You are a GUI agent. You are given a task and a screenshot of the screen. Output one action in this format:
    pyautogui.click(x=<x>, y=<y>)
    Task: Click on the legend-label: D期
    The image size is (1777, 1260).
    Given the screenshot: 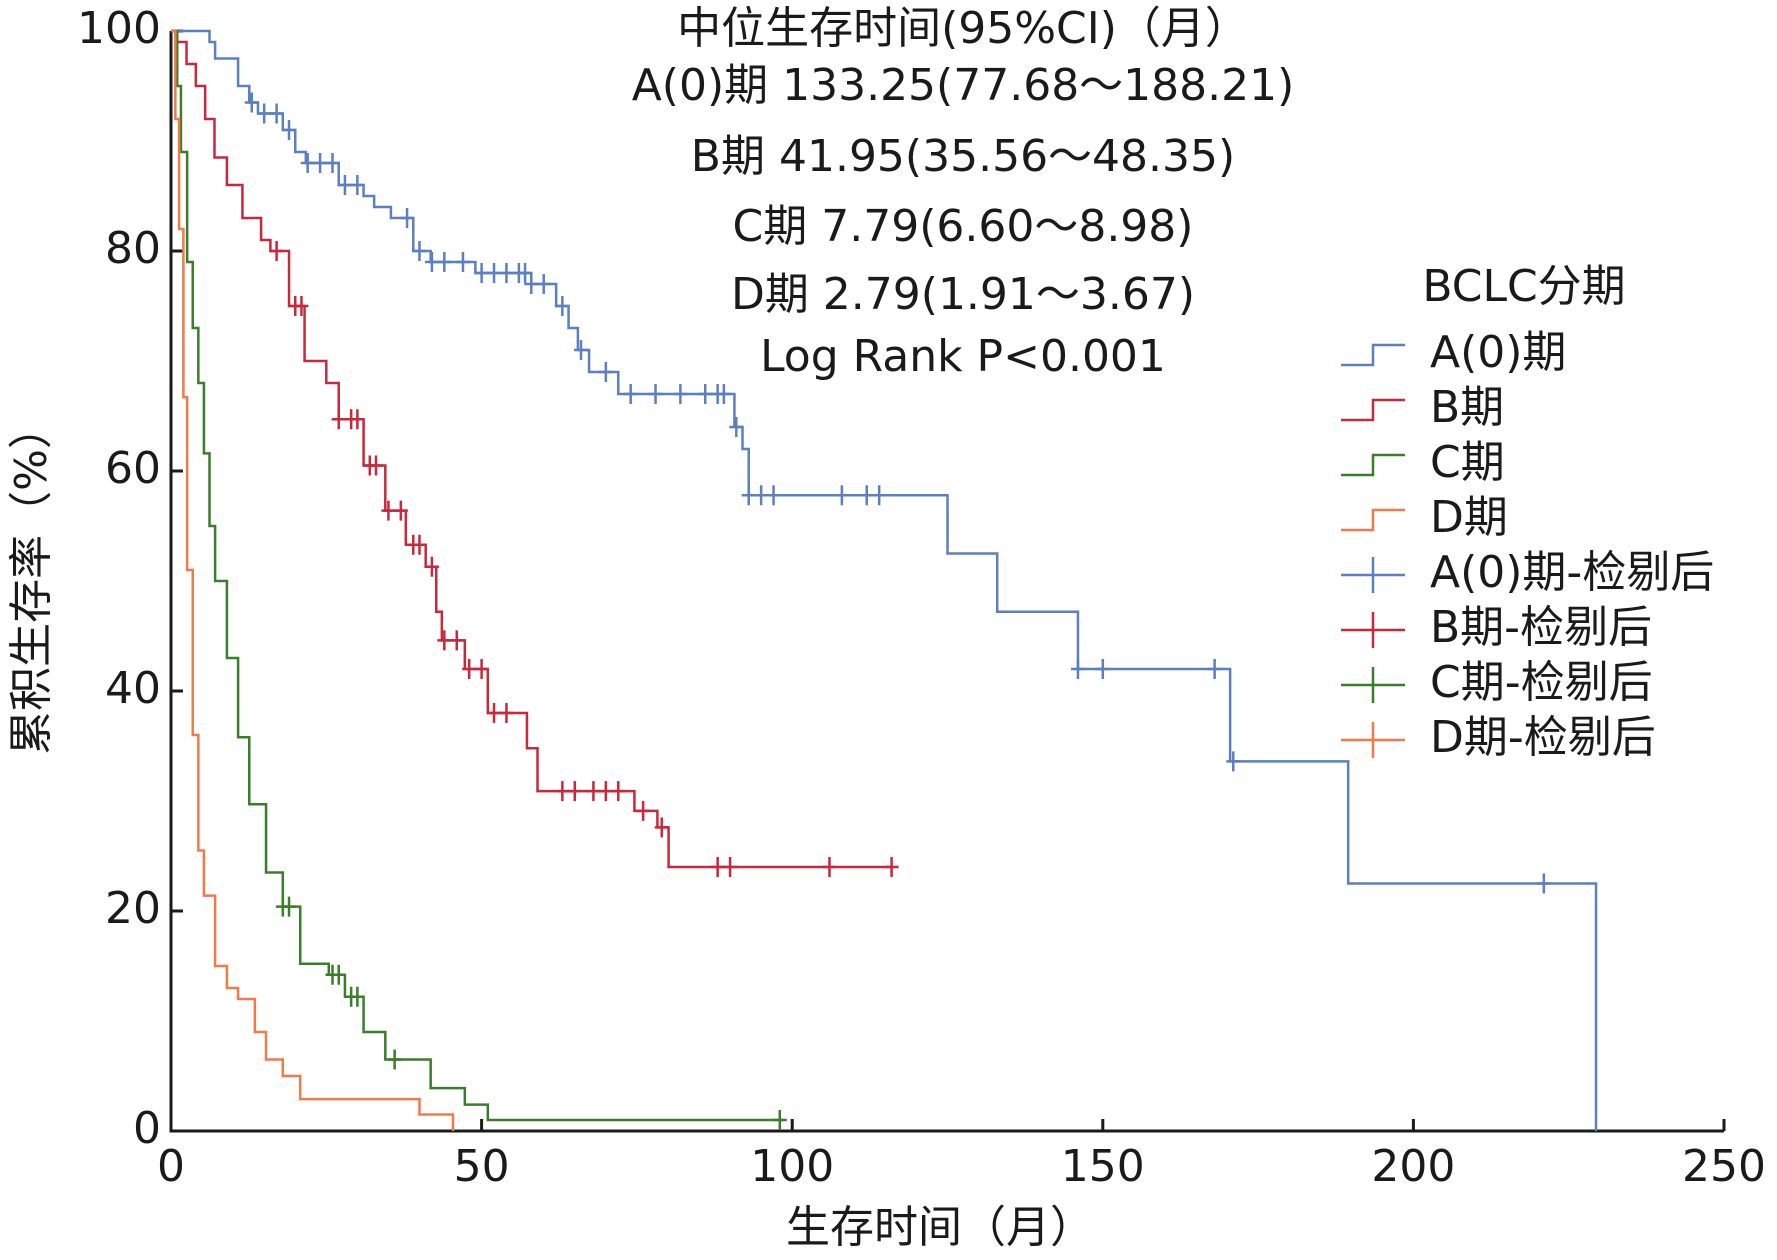 What is the action you would take?
    pyautogui.click(x=1469, y=517)
    